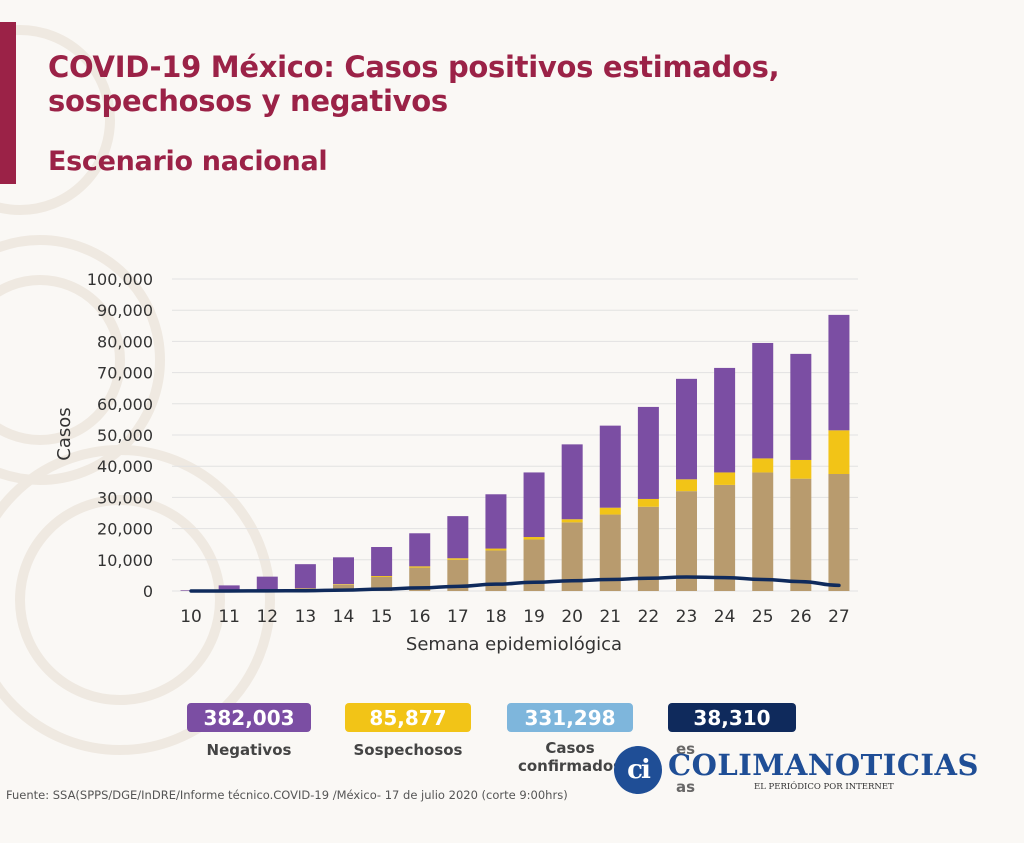  I want to click on confirmados-value: 331,298, so click(570, 717).